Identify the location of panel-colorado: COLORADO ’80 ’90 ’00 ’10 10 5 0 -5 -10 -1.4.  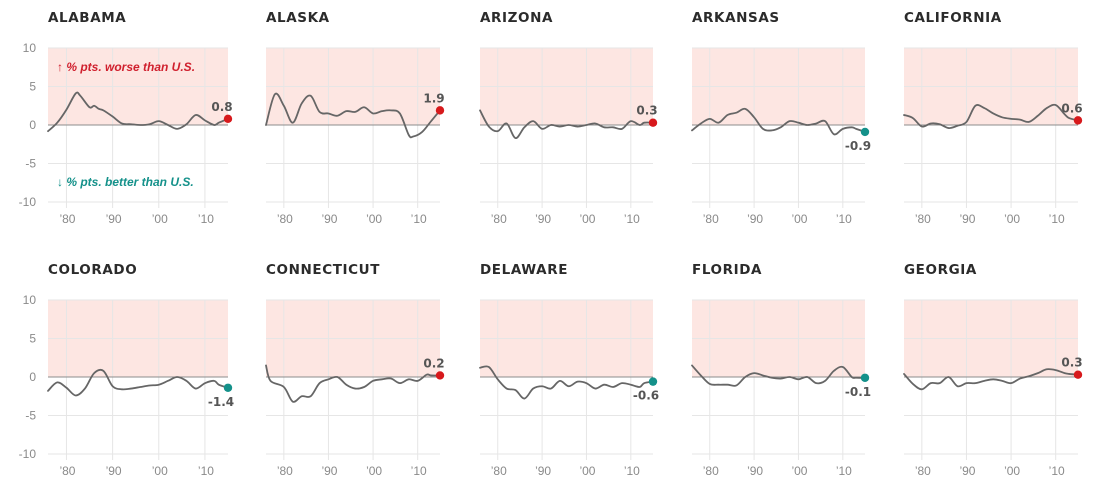
(126, 370).